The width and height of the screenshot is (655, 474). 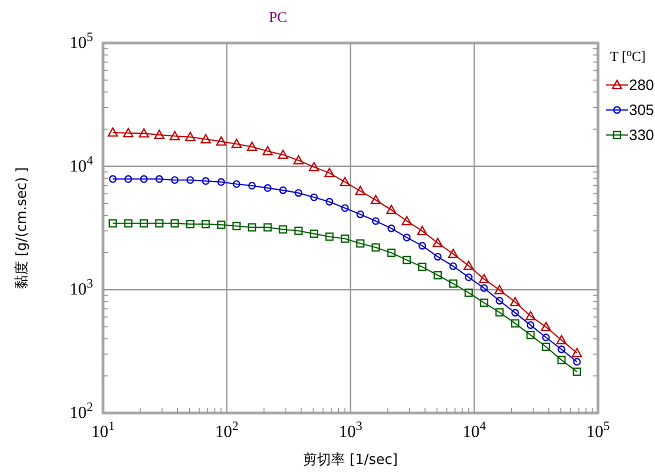 I want to click on y-tick-label: 10$^{3}$, so click(x=81, y=287).